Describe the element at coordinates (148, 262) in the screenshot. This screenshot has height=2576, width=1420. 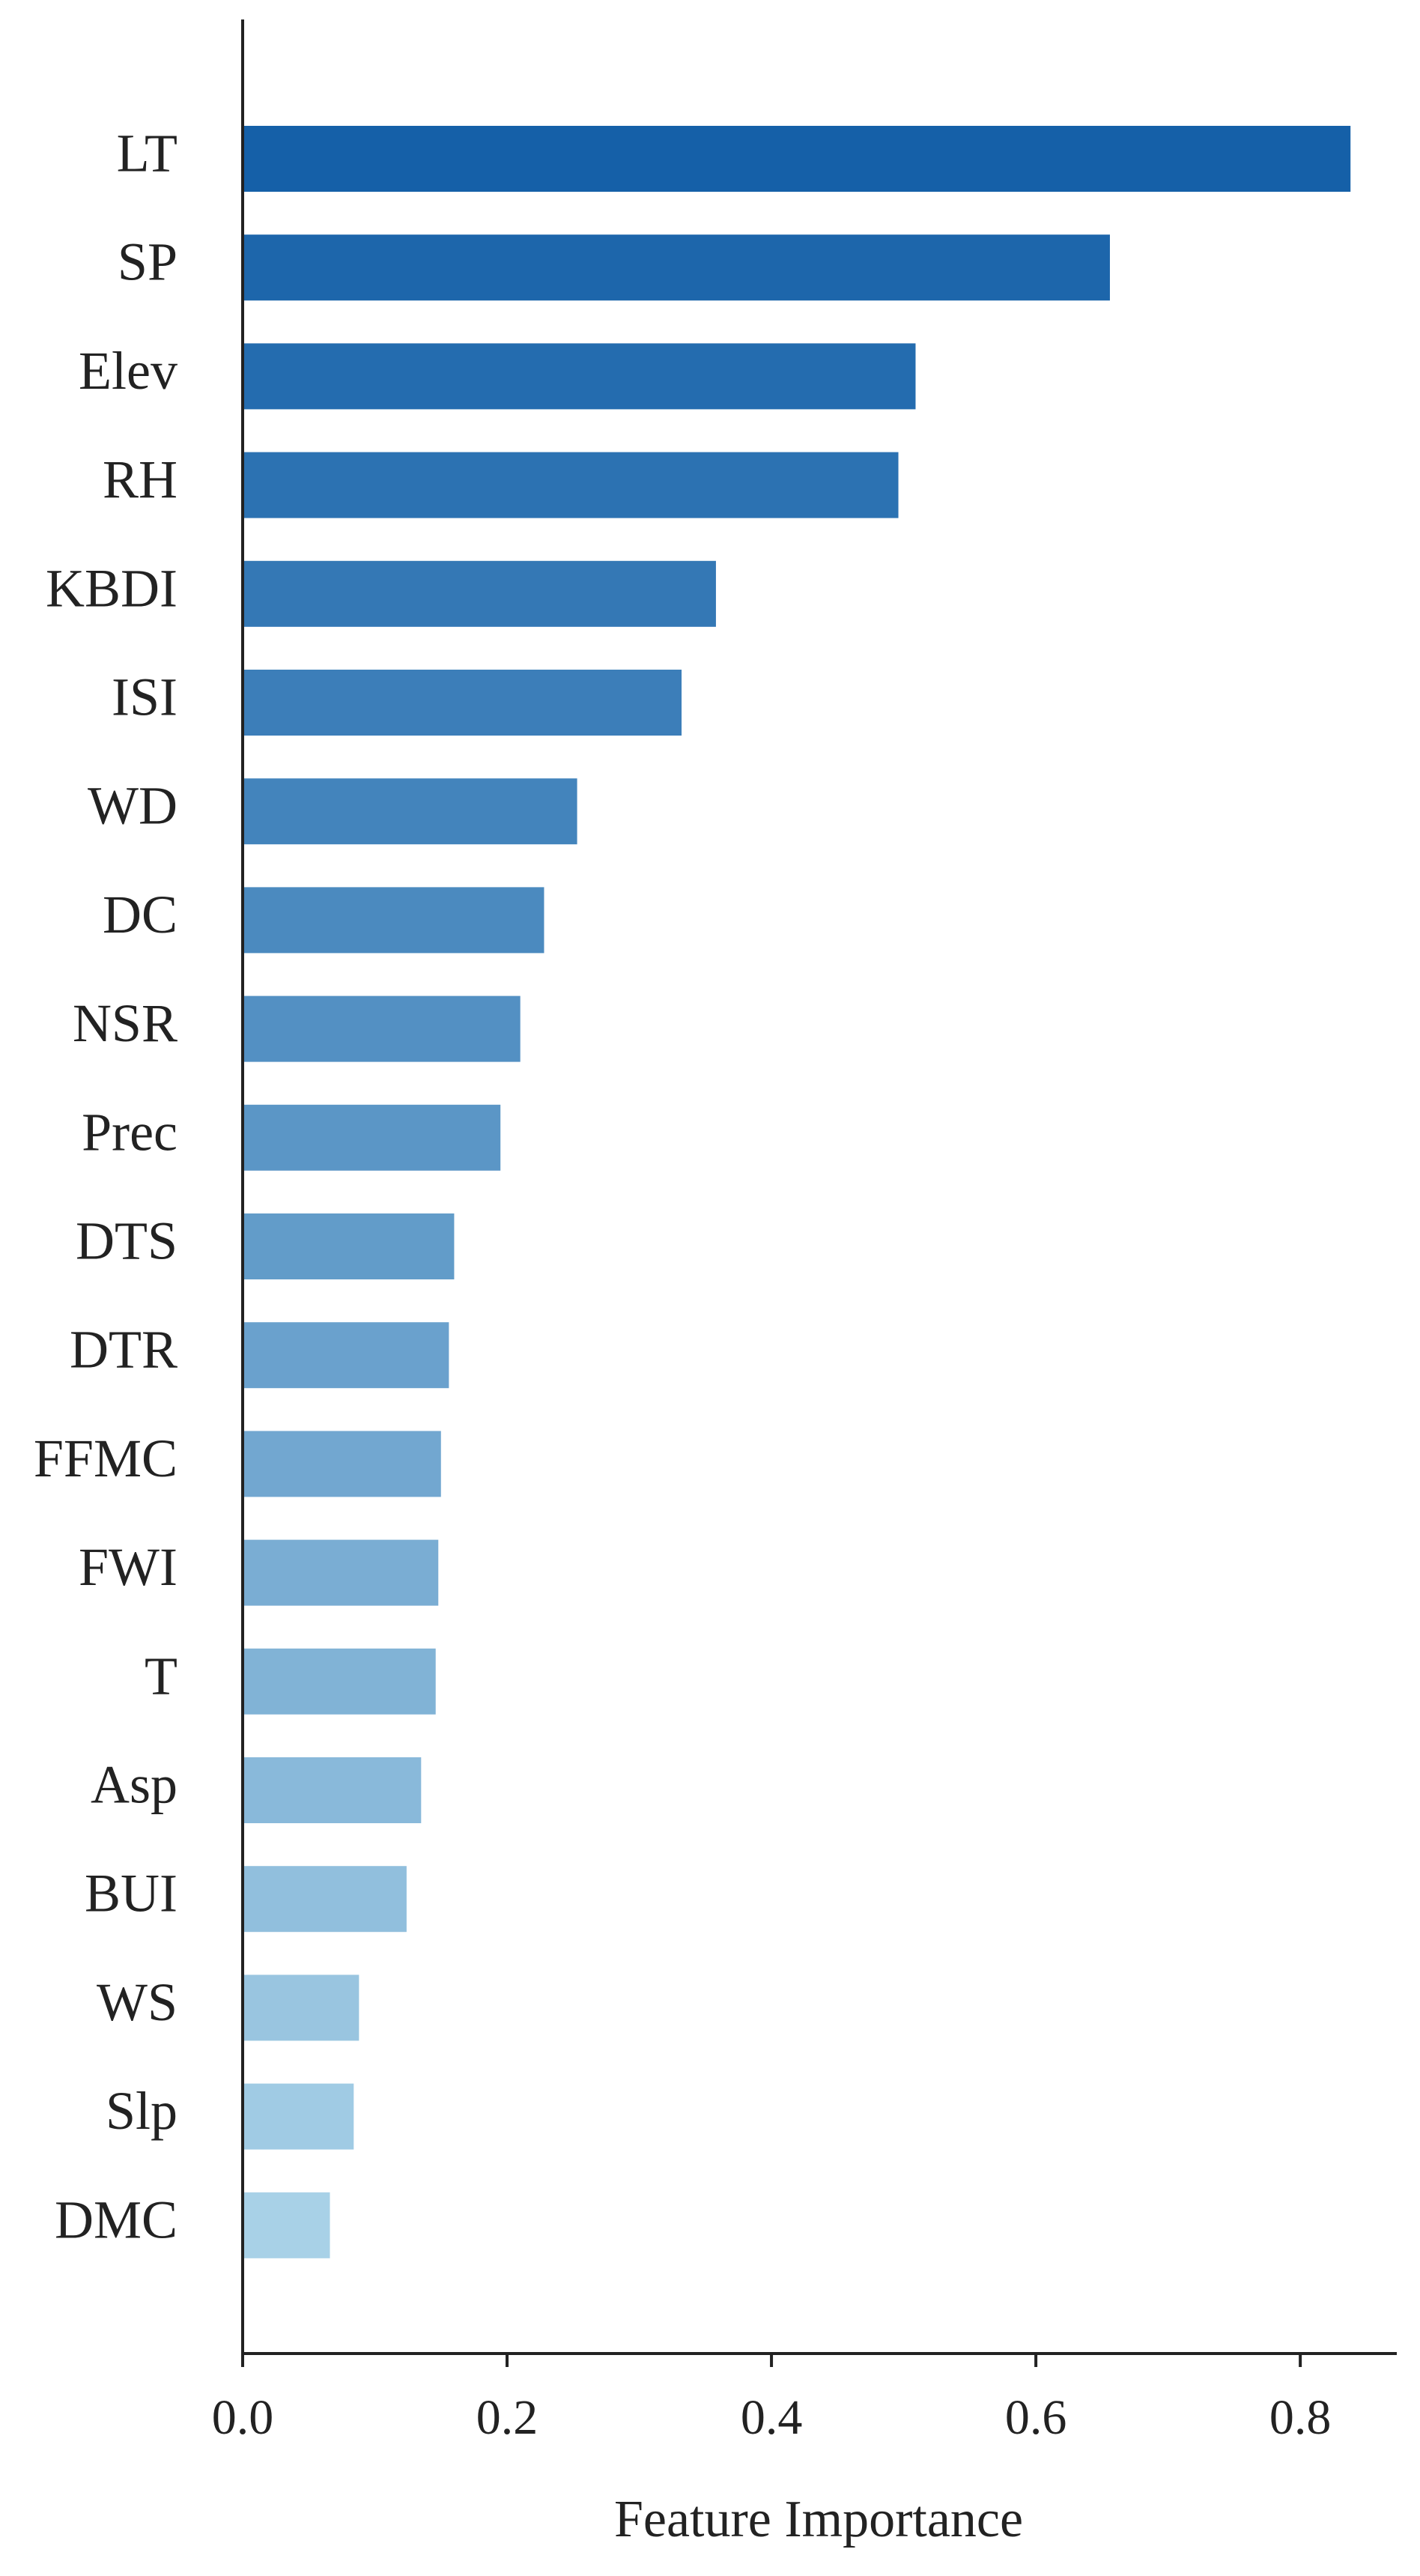
I see `y-tick-label: SP` at that location.